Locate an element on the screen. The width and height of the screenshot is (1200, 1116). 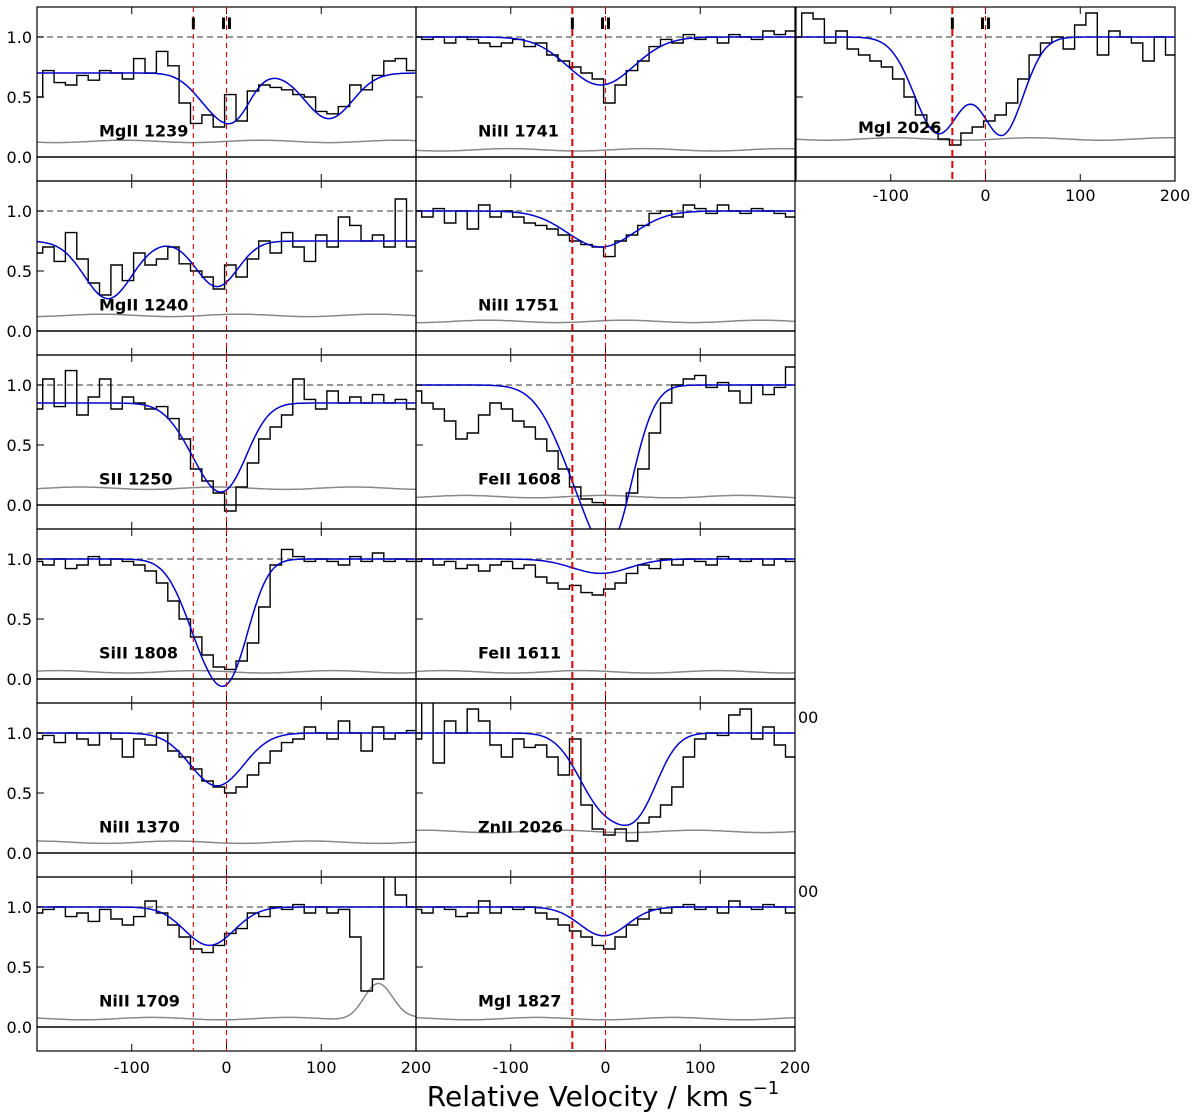
panel-niii-1370: 0.0 0.5 1.0 NiII 1370 is located at coordinates (212, 790).